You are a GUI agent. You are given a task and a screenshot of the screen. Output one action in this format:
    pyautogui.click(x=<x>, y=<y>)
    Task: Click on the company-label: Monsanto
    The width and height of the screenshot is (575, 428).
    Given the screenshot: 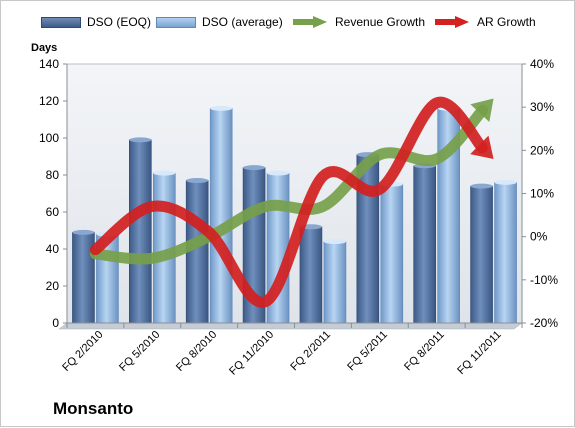 What is the action you would take?
    pyautogui.click(x=93, y=408)
    